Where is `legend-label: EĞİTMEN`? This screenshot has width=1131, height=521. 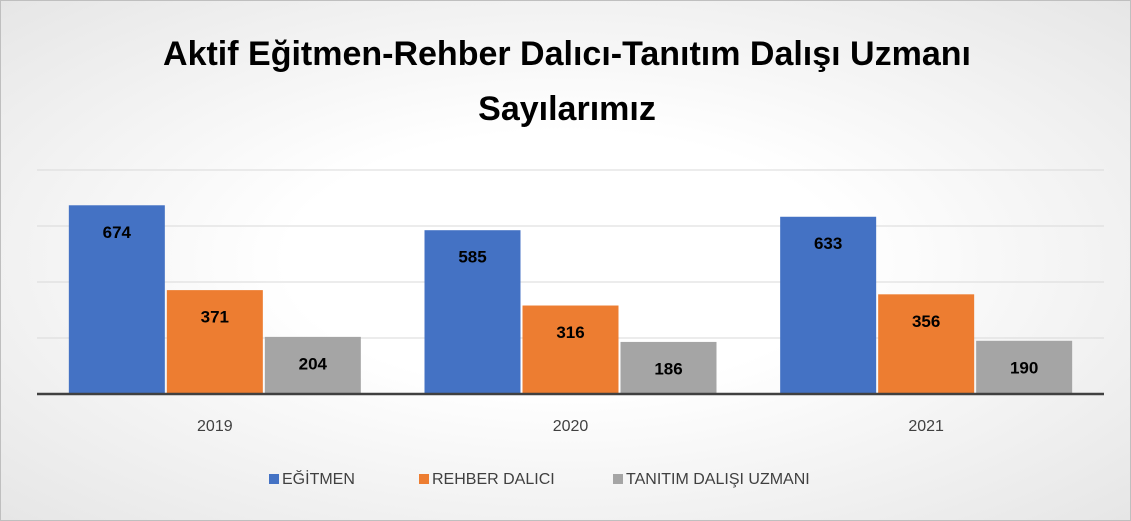 legend-label: EĞİTMEN is located at coordinates (318, 478).